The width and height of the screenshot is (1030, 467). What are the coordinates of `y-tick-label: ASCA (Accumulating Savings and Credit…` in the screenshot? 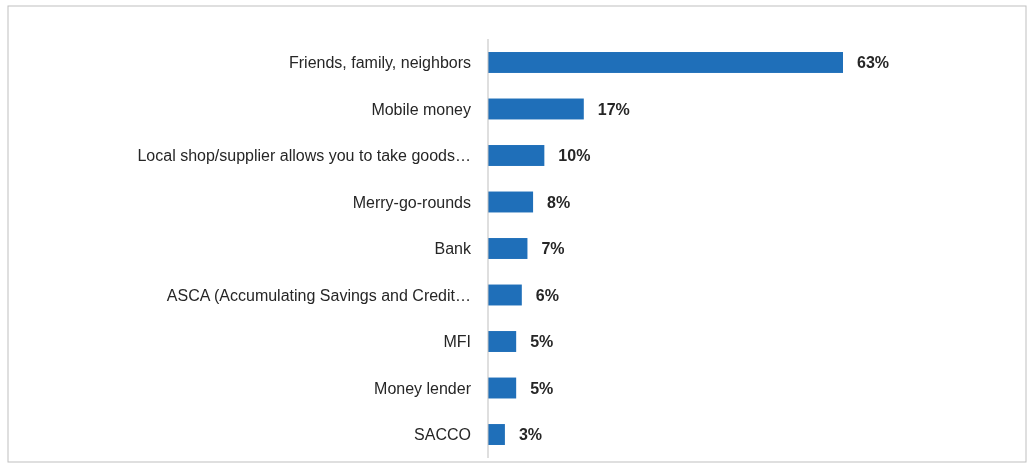 It's located at (318, 295).